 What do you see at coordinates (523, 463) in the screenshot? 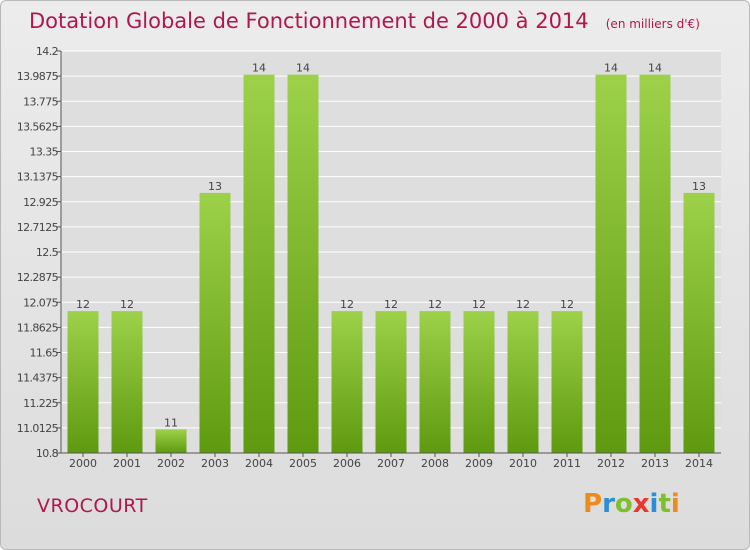
I see `x-tick-label: 2010` at bounding box center [523, 463].